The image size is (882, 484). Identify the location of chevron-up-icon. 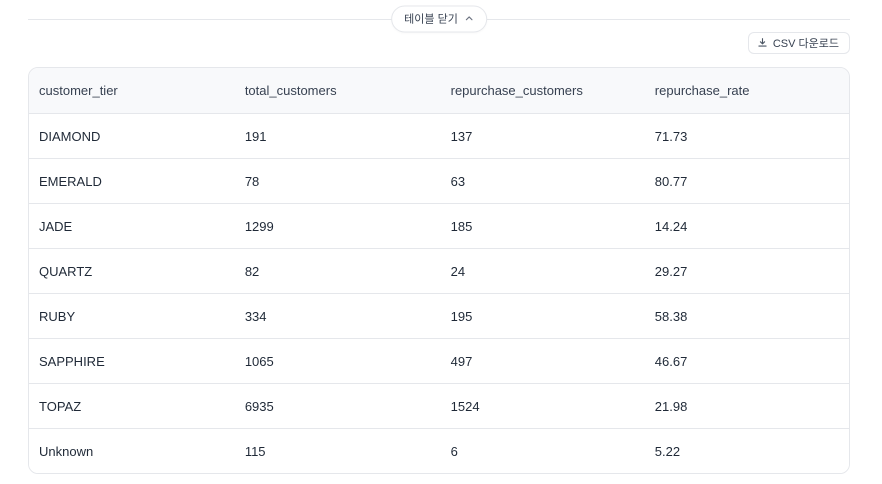
(469, 19).